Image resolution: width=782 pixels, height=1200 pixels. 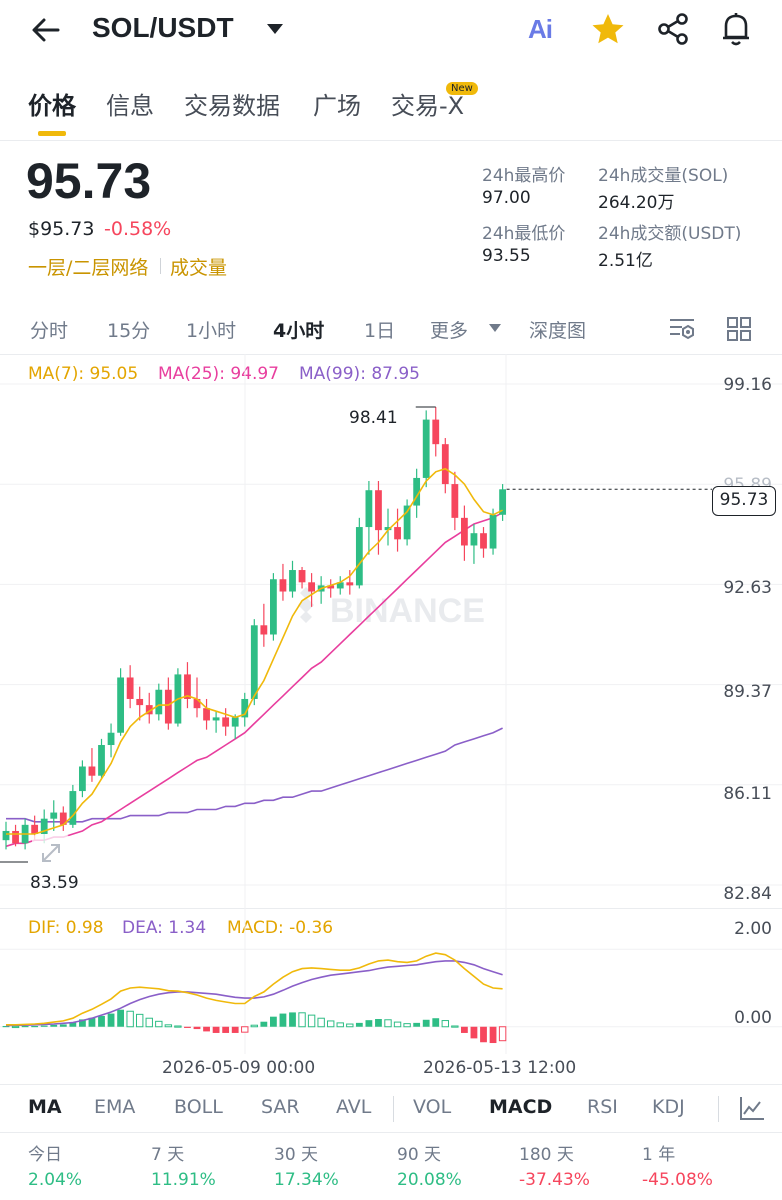 What do you see at coordinates (168, 1155) in the screenshot?
I see `period-label: 7 天` at bounding box center [168, 1155].